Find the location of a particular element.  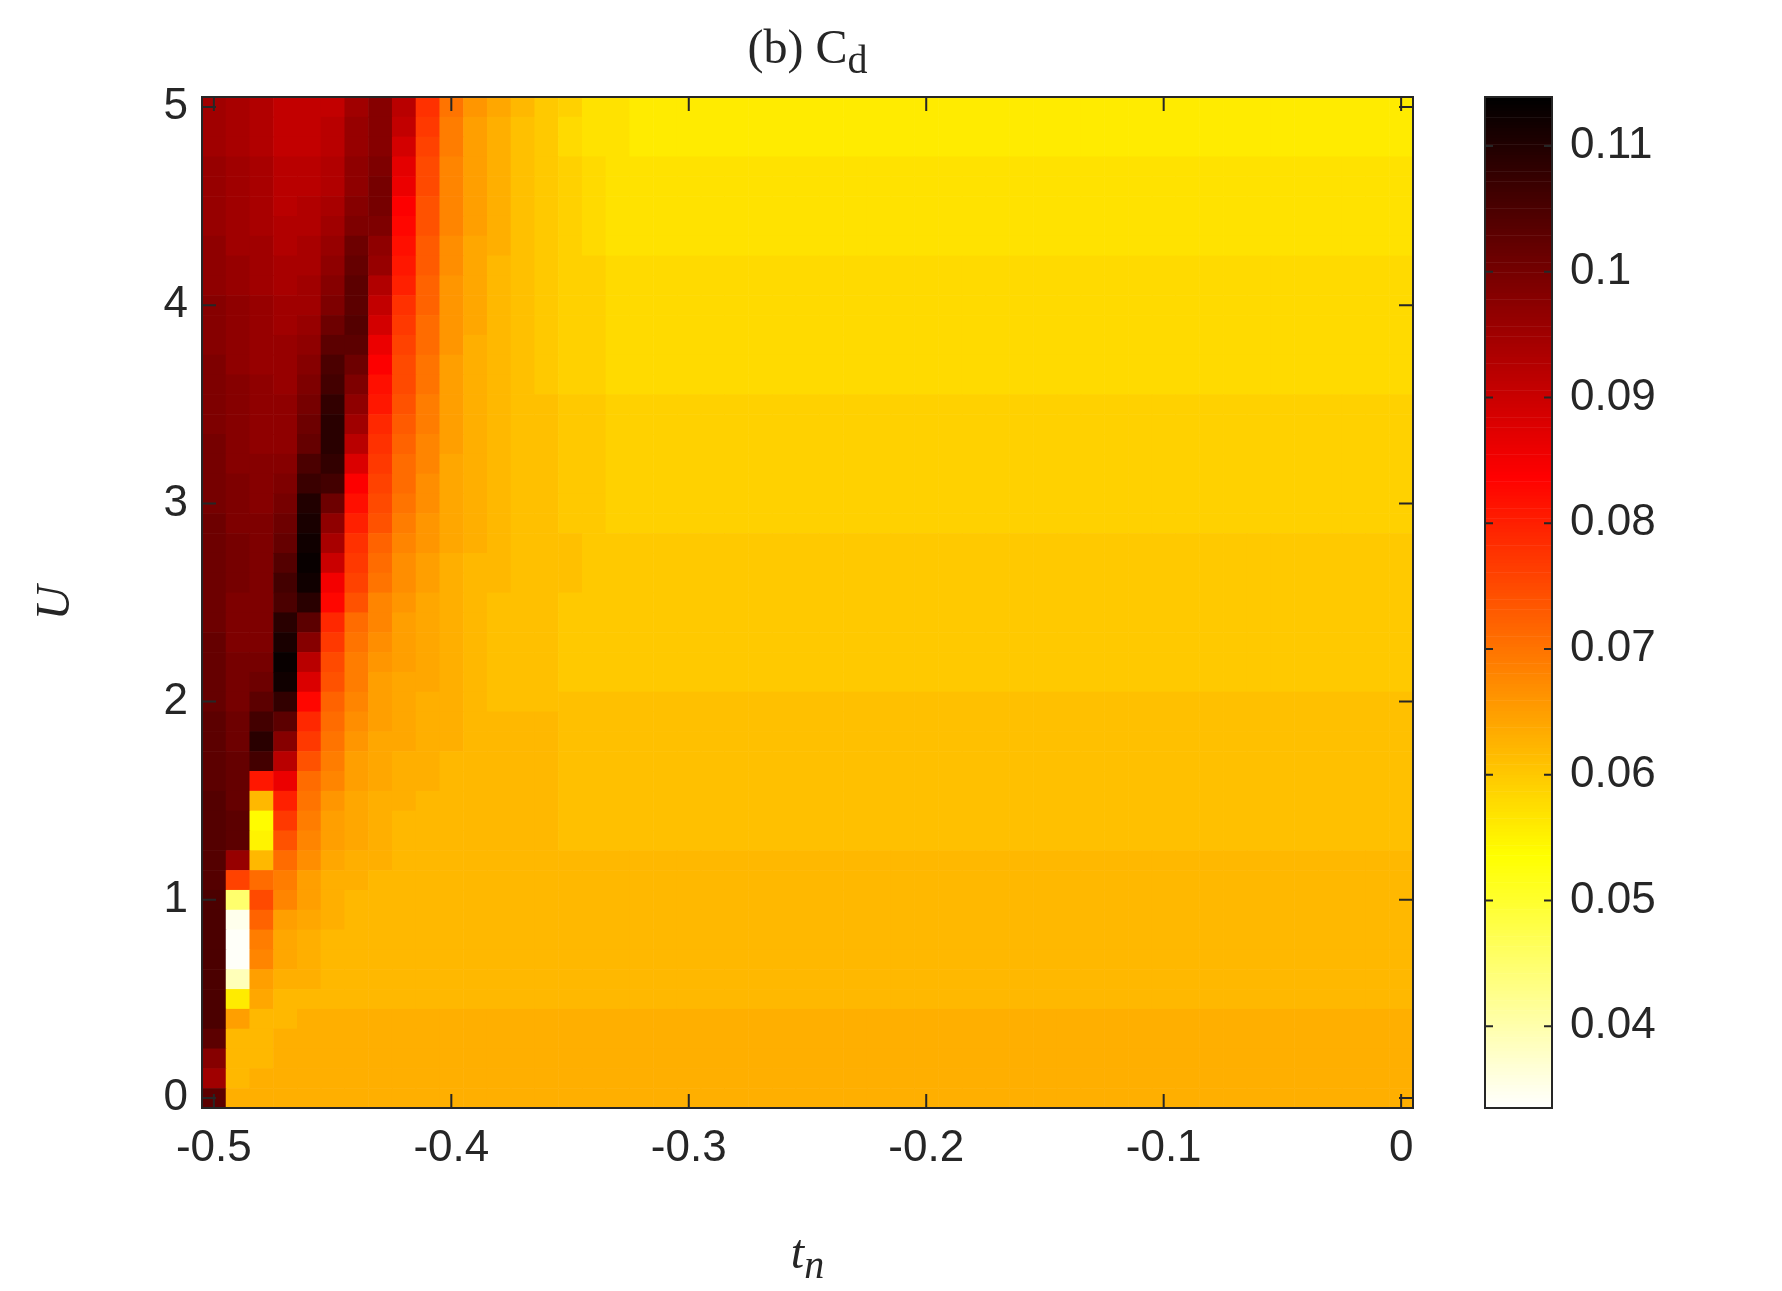

y-tick-label: 5 is located at coordinates (175, 104).